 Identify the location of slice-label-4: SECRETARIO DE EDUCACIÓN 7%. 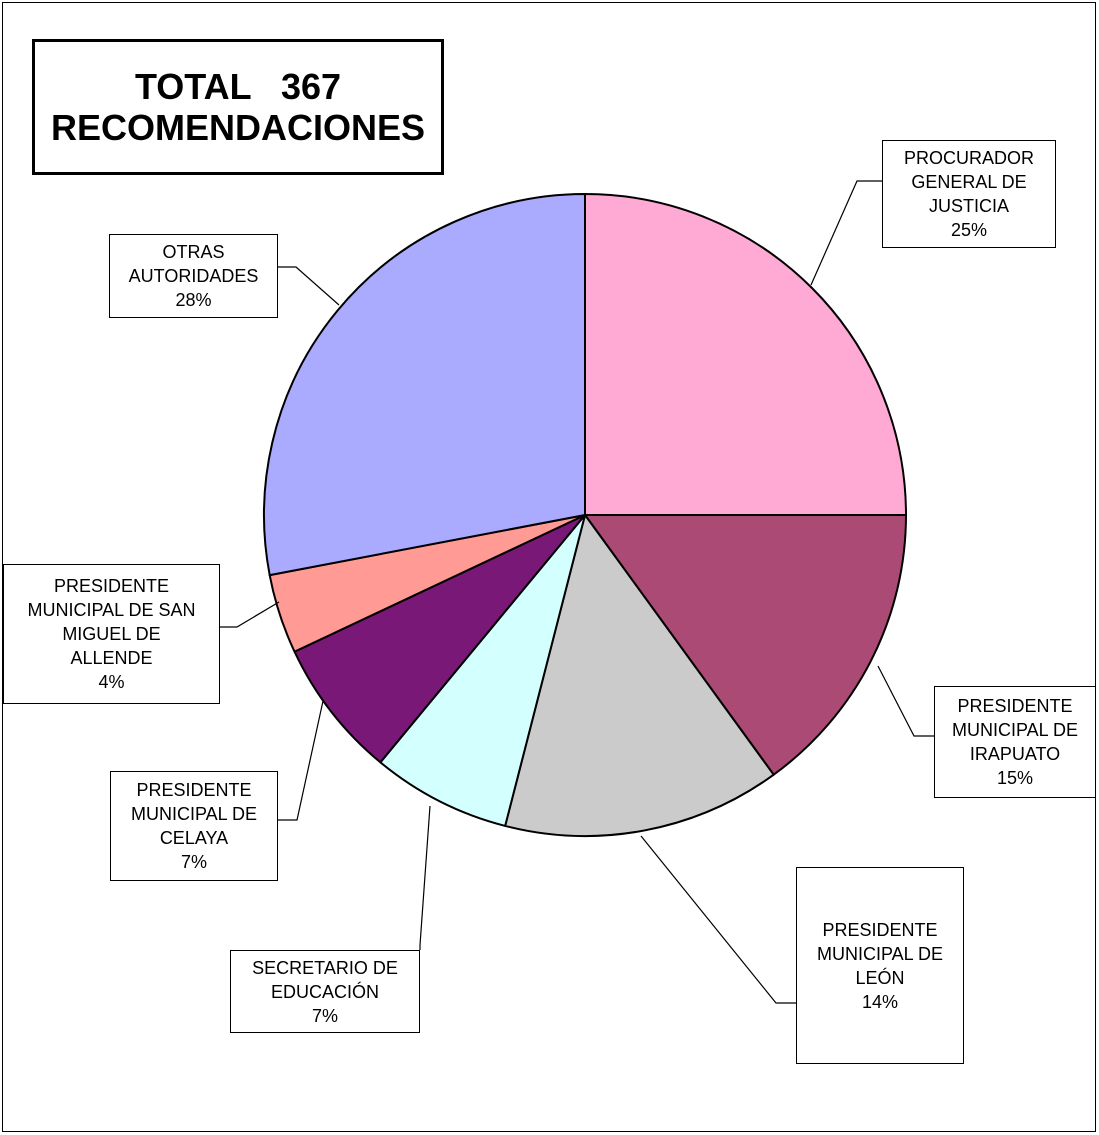
(325, 991).